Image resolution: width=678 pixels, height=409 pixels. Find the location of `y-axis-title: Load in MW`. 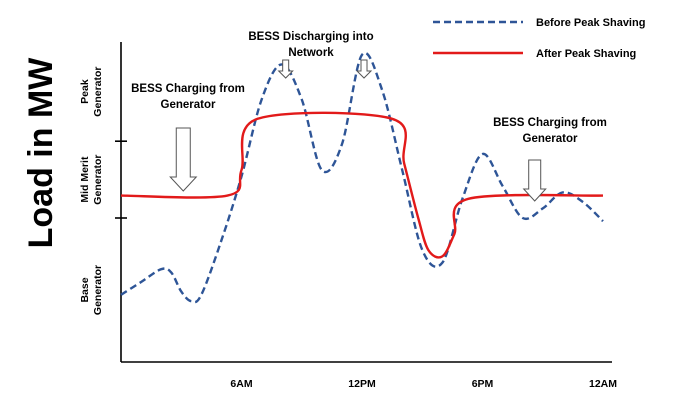

y-axis-title: Load in MW is located at coordinates (41, 153).